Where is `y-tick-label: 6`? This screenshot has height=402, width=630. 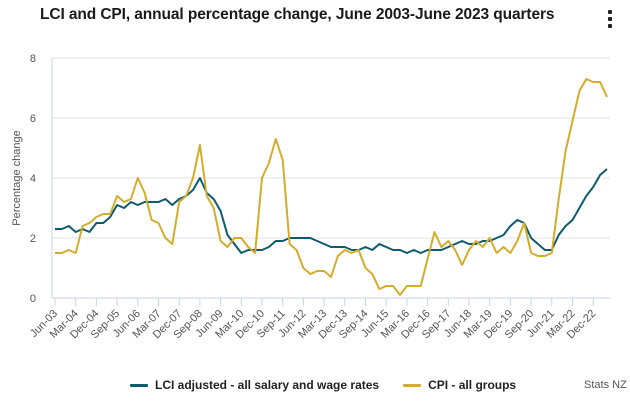
y-tick-label: 6 is located at coordinates (33, 119).